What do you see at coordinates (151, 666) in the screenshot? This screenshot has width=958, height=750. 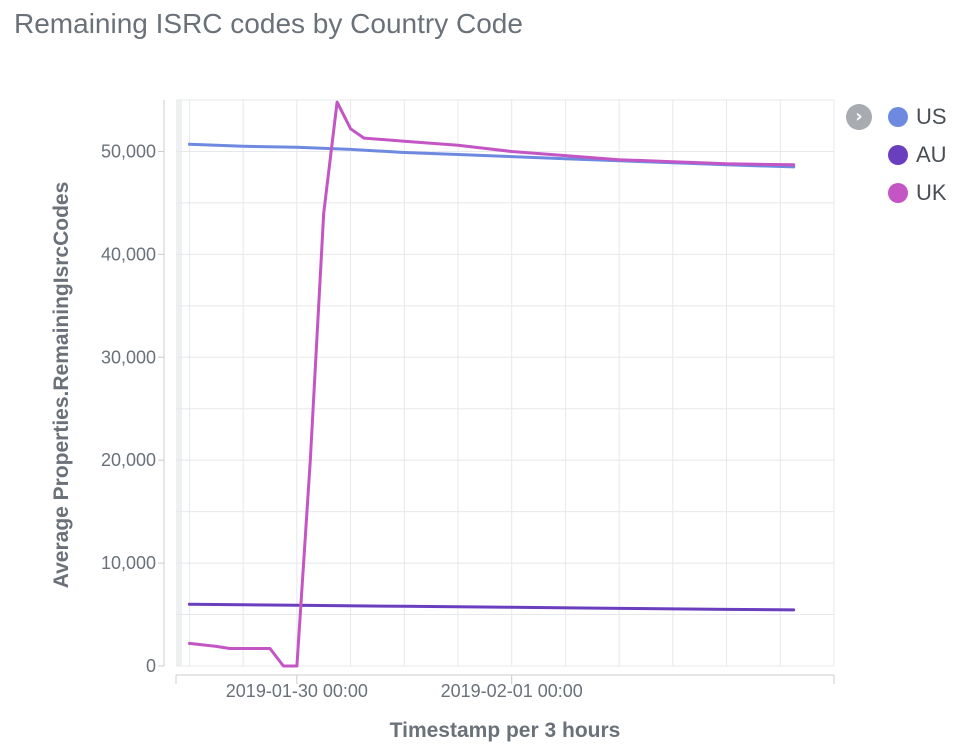 I see `y-tick-label: 0` at bounding box center [151, 666].